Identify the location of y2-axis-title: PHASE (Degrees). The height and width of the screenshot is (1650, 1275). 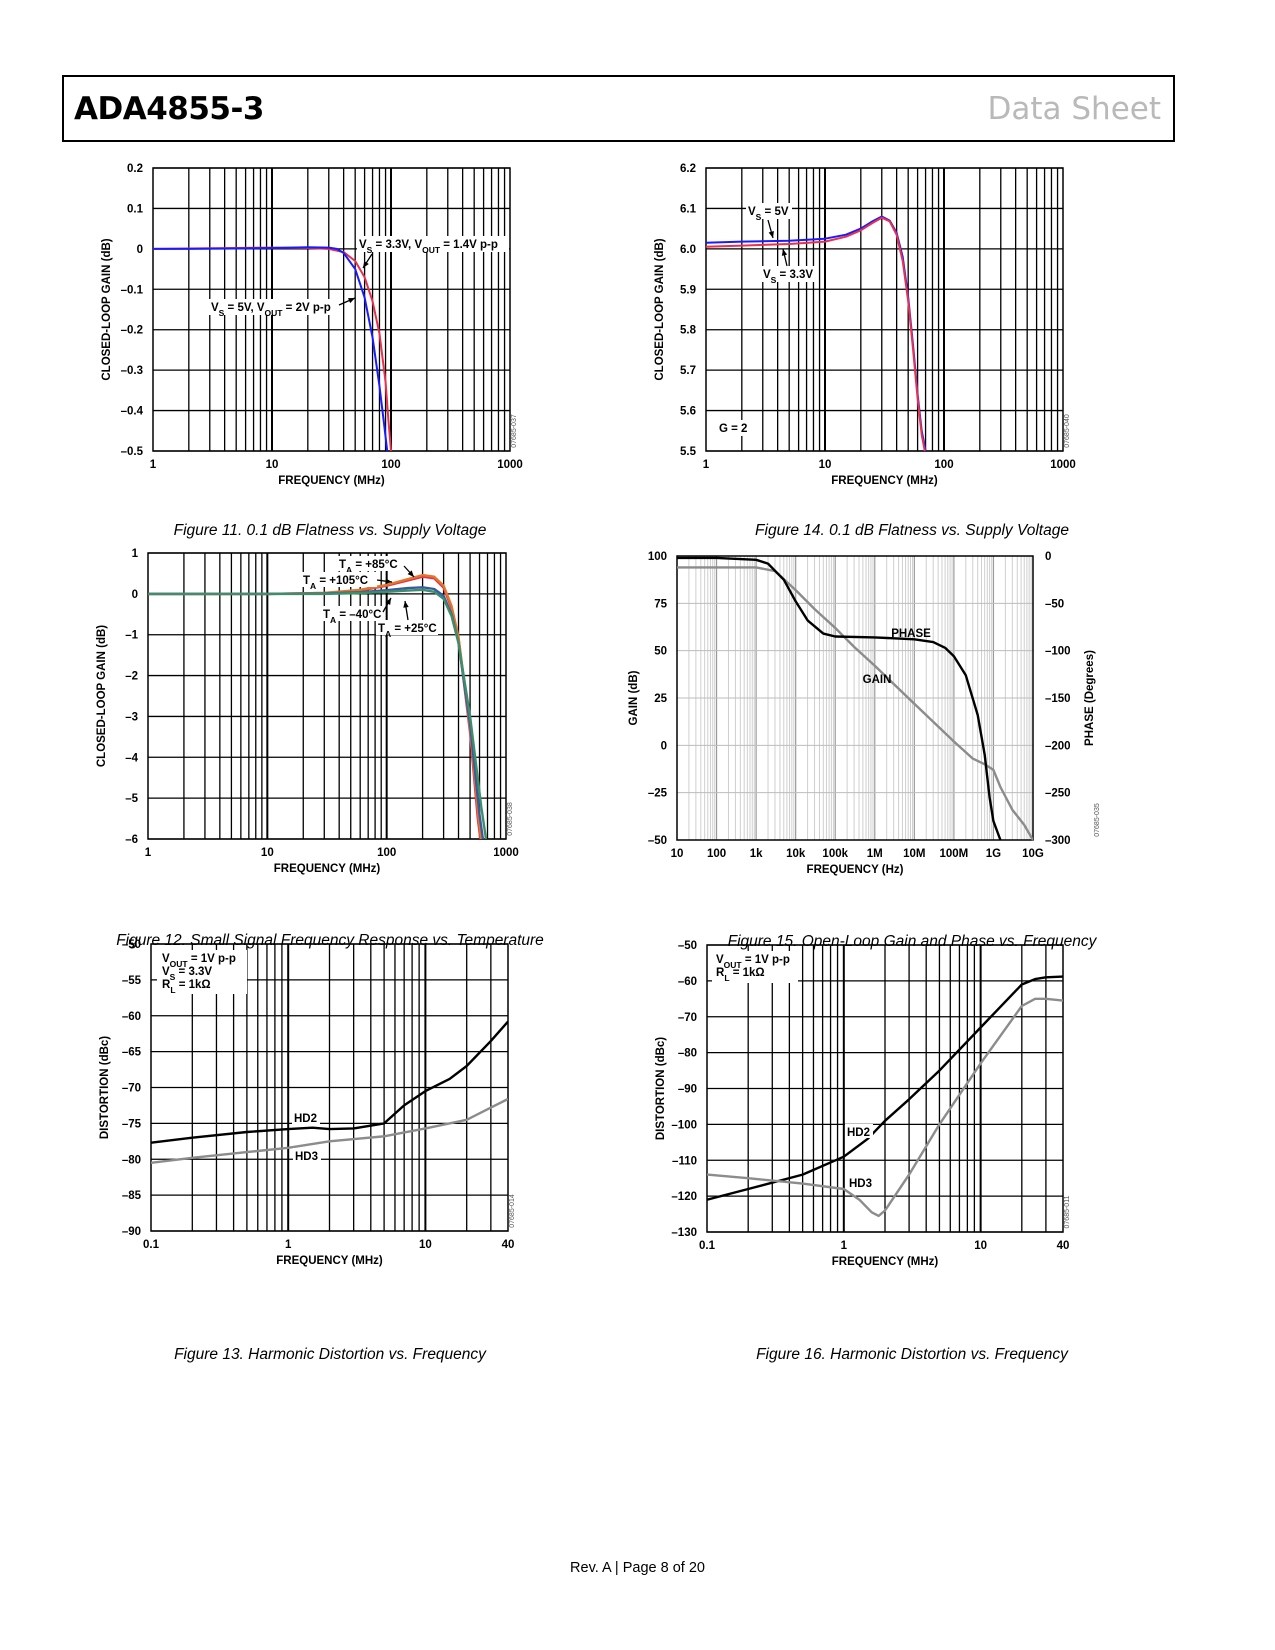
(1090, 698).